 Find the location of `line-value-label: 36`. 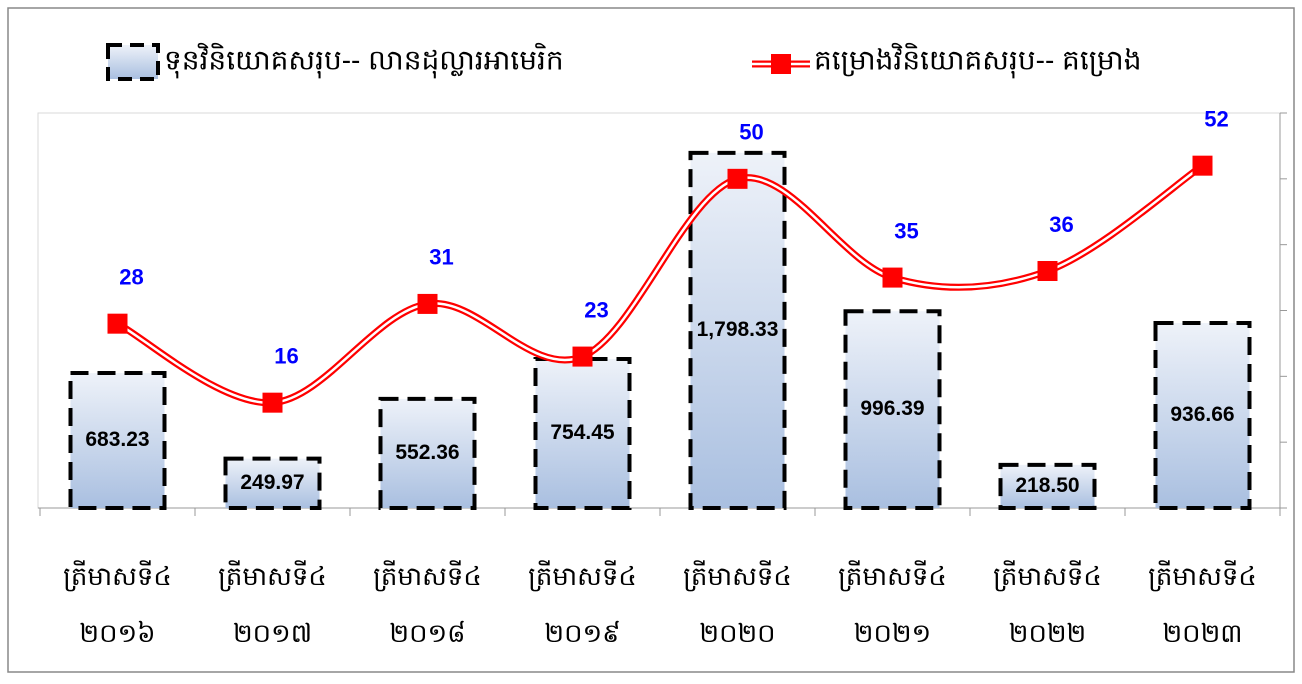

line-value-label: 36 is located at coordinates (1061, 224).